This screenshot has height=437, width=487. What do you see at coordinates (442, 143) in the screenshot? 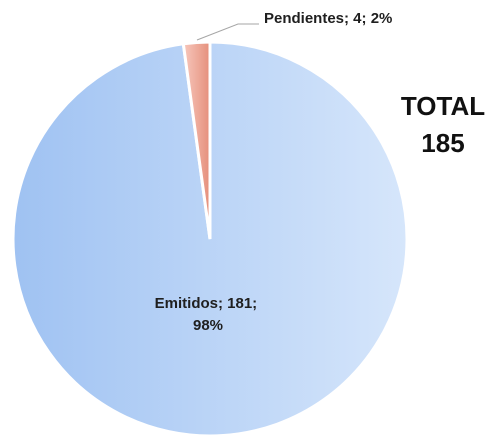
I see `total-value: 185` at bounding box center [442, 143].